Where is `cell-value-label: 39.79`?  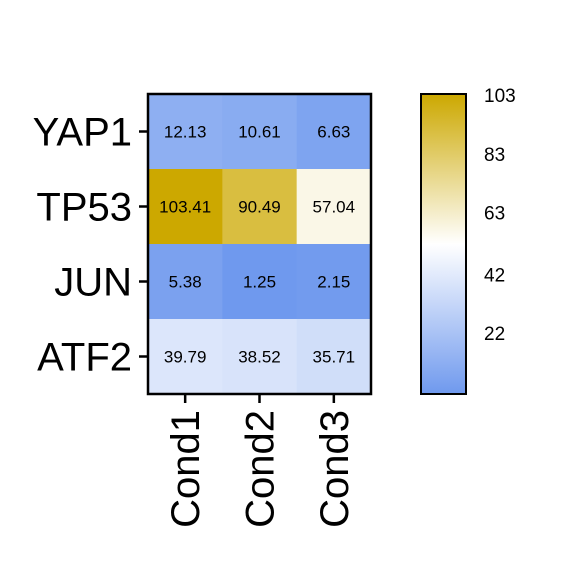 cell-value-label: 39.79 is located at coordinates (185, 357).